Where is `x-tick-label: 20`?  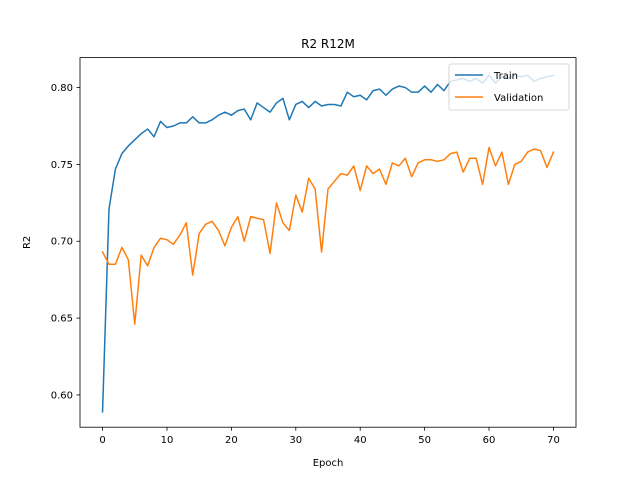
x-tick-label: 20 is located at coordinates (231, 440).